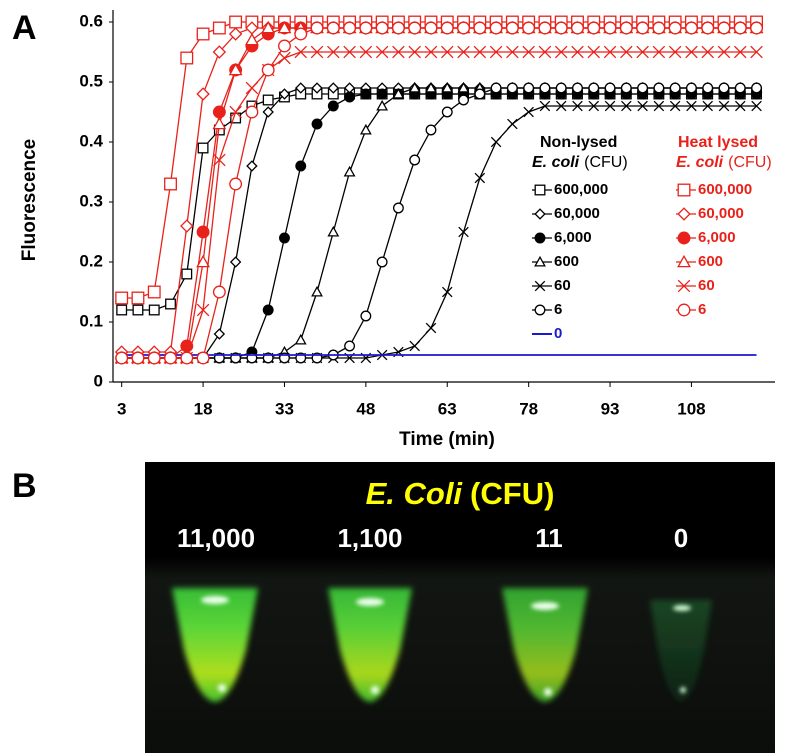 The width and height of the screenshot is (800, 755). What do you see at coordinates (700, 162) in the screenshot?
I see `legend-subtitle-italic: E. coli` at bounding box center [700, 162].